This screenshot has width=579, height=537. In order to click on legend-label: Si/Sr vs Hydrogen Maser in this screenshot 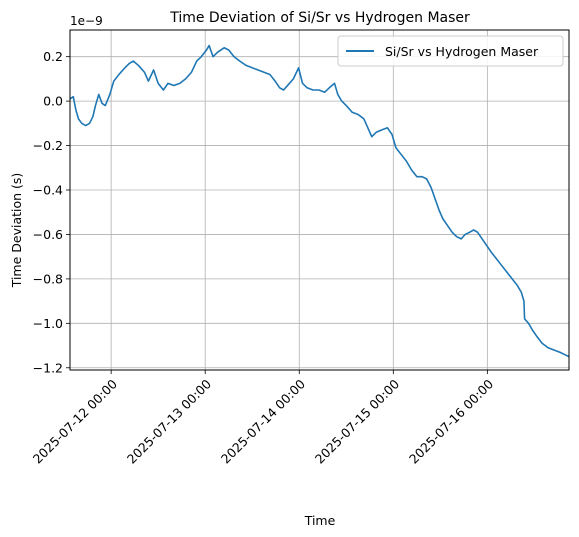, I will do `click(462, 51)`.